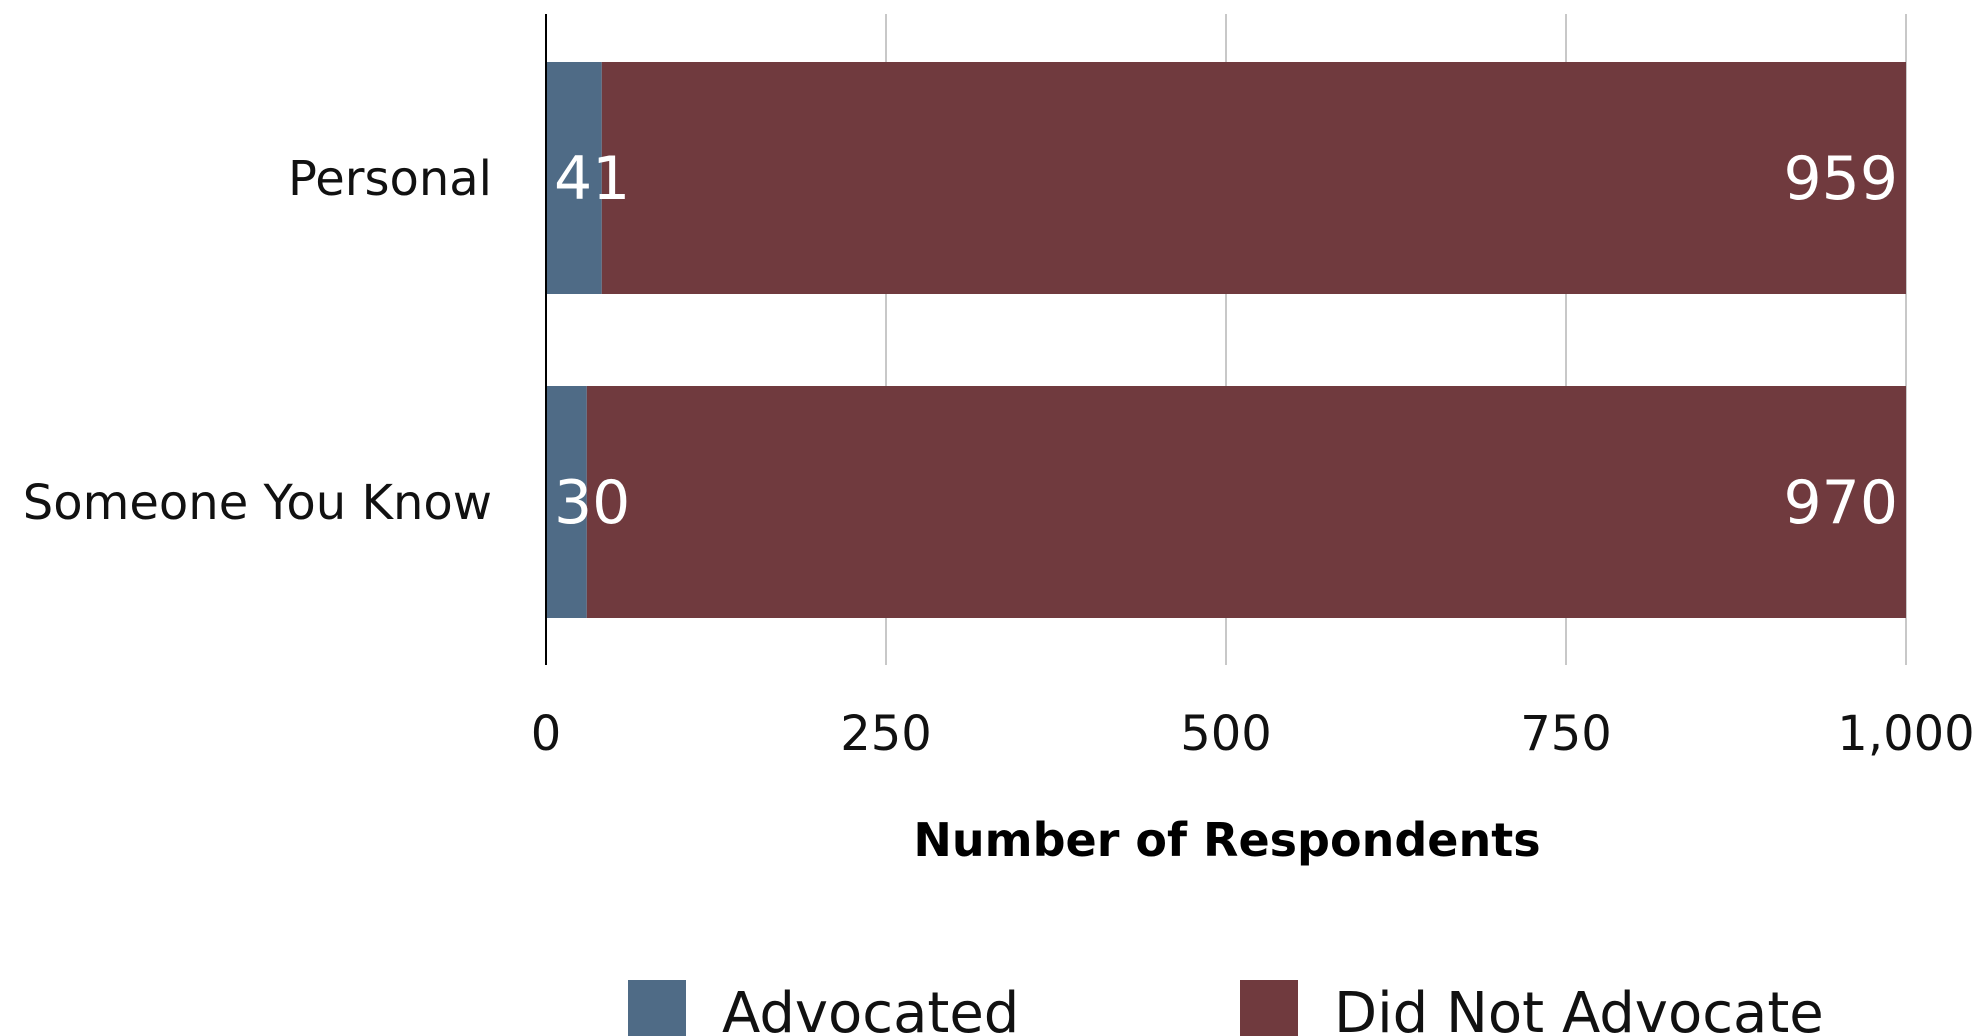 The width and height of the screenshot is (1980, 1036). What do you see at coordinates (1566, 734) in the screenshot?
I see `x-tick-label: 750` at bounding box center [1566, 734].